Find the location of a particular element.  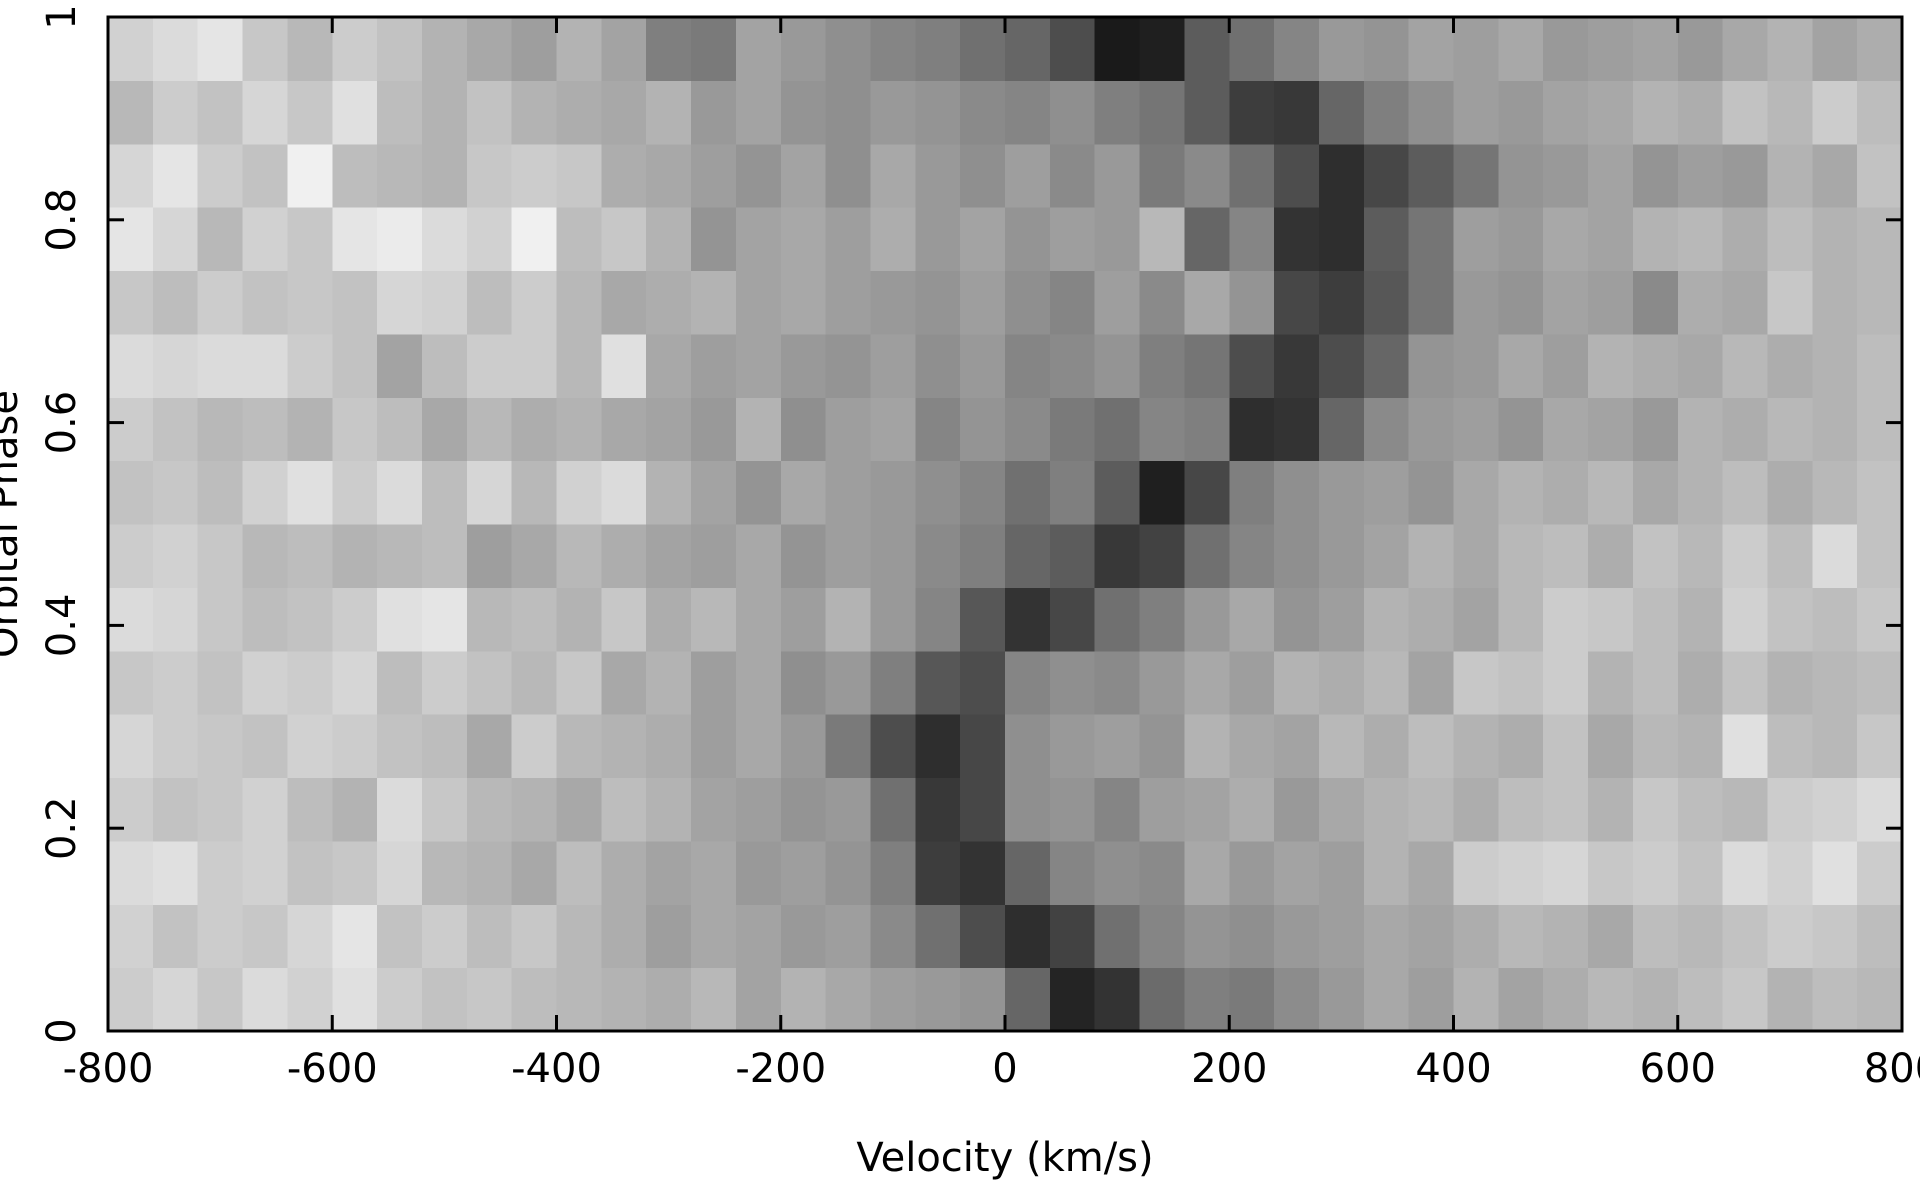

y-tick-label: 0 is located at coordinates (62, 1030).